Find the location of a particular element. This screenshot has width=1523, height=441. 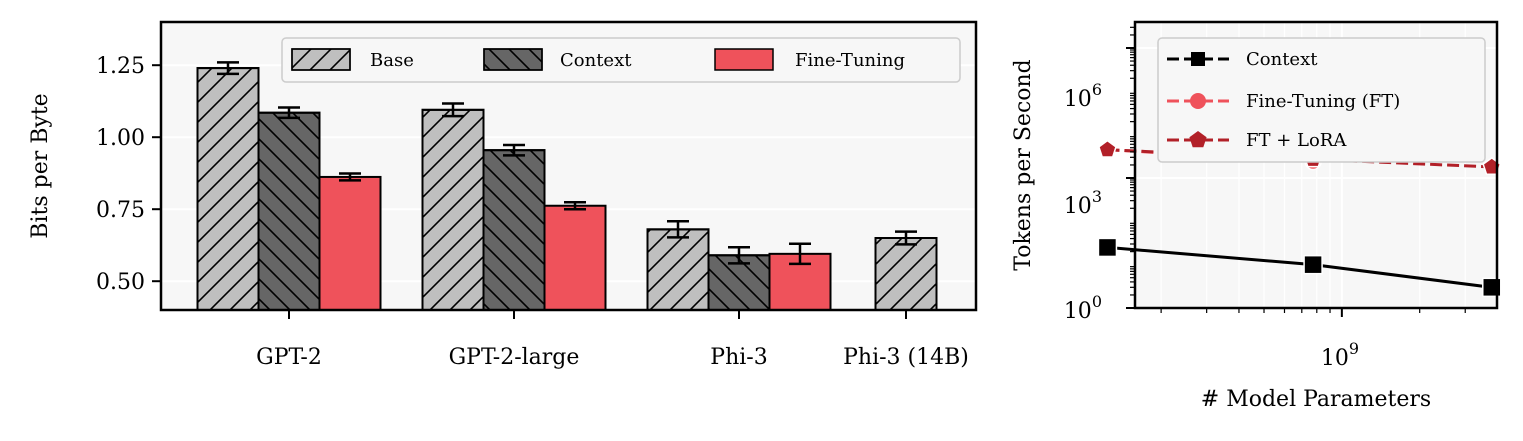

legend-entry-fine-tuning: Fine-Tuning is located at coordinates (809, 59).